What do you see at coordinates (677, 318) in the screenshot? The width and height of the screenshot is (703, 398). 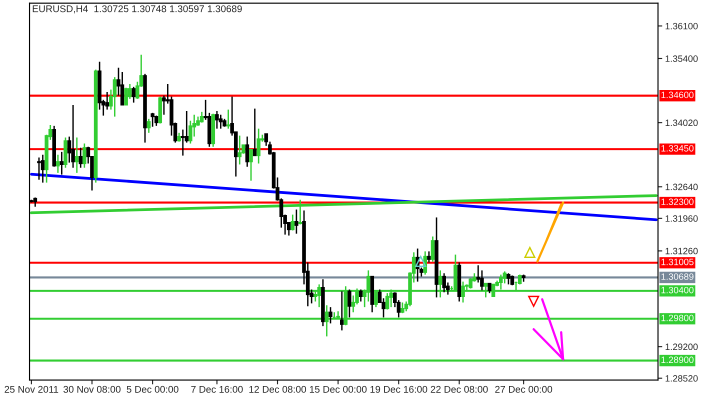 I see `ref-line-label: 1.29800` at bounding box center [677, 318].